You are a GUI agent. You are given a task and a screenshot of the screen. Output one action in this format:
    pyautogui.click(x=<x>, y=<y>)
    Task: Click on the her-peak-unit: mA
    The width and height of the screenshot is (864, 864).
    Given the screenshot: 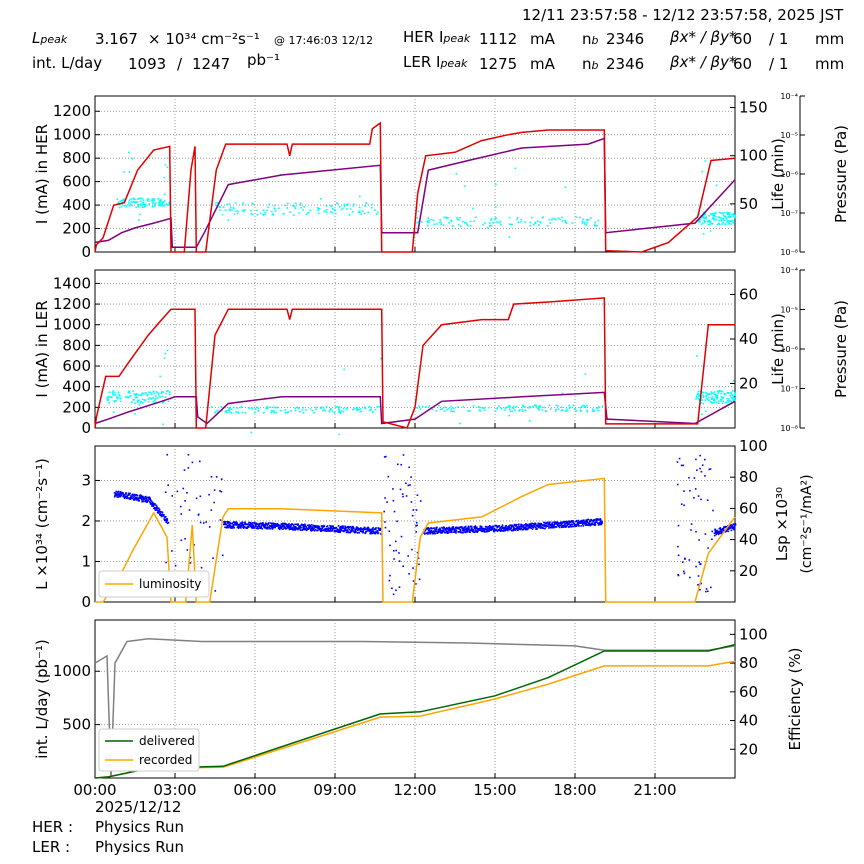 What is the action you would take?
    pyautogui.click(x=542, y=39)
    